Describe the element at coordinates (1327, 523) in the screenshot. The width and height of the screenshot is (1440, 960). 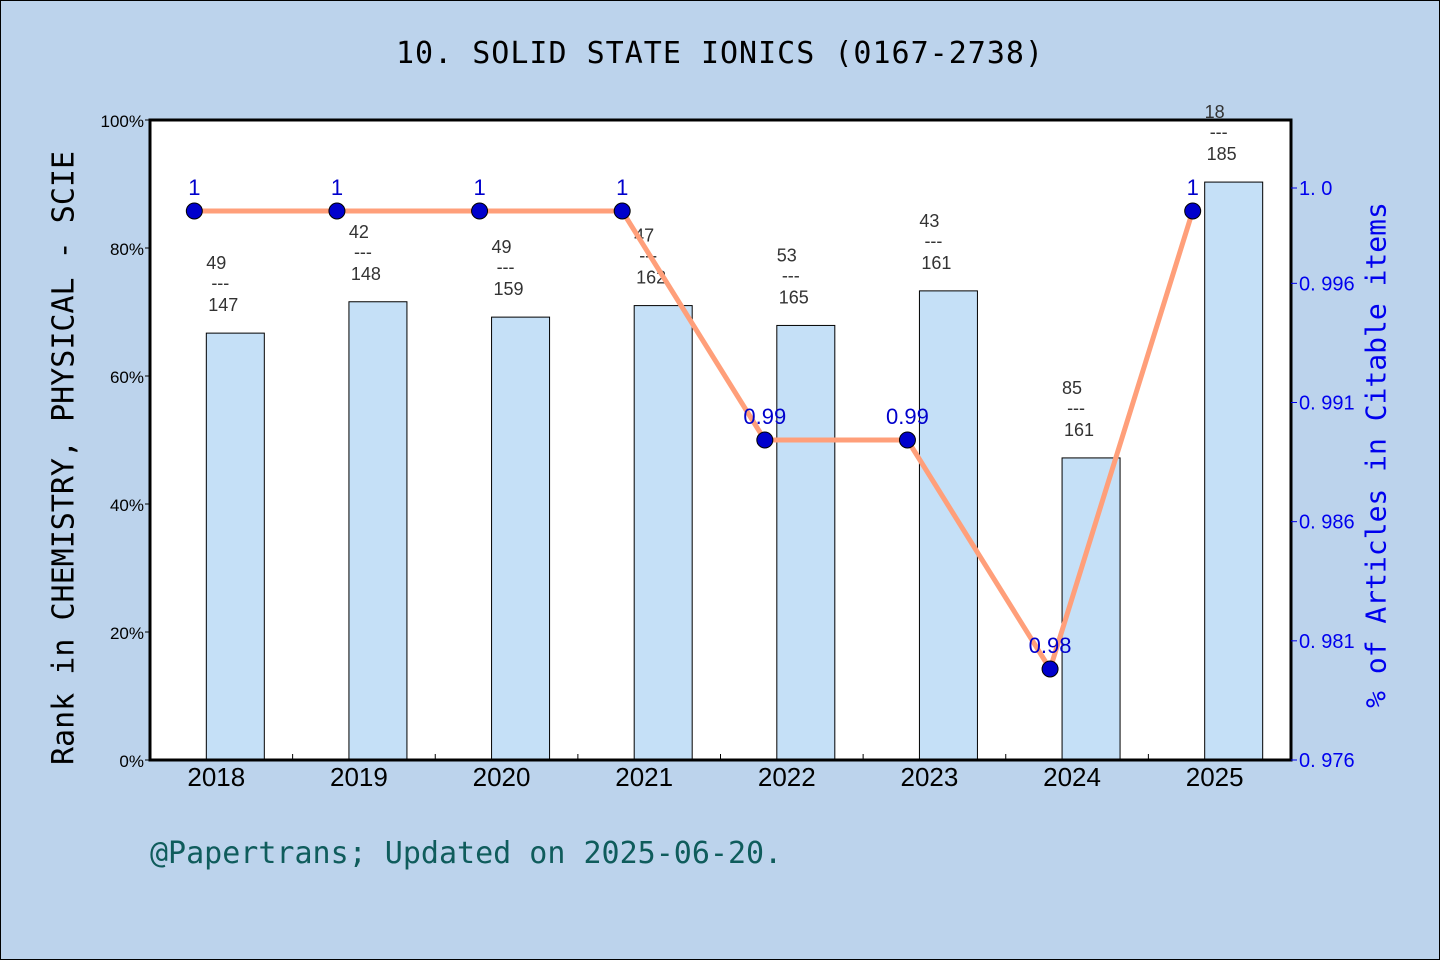
I see `y-right-tick-label: 0. 986` at that location.